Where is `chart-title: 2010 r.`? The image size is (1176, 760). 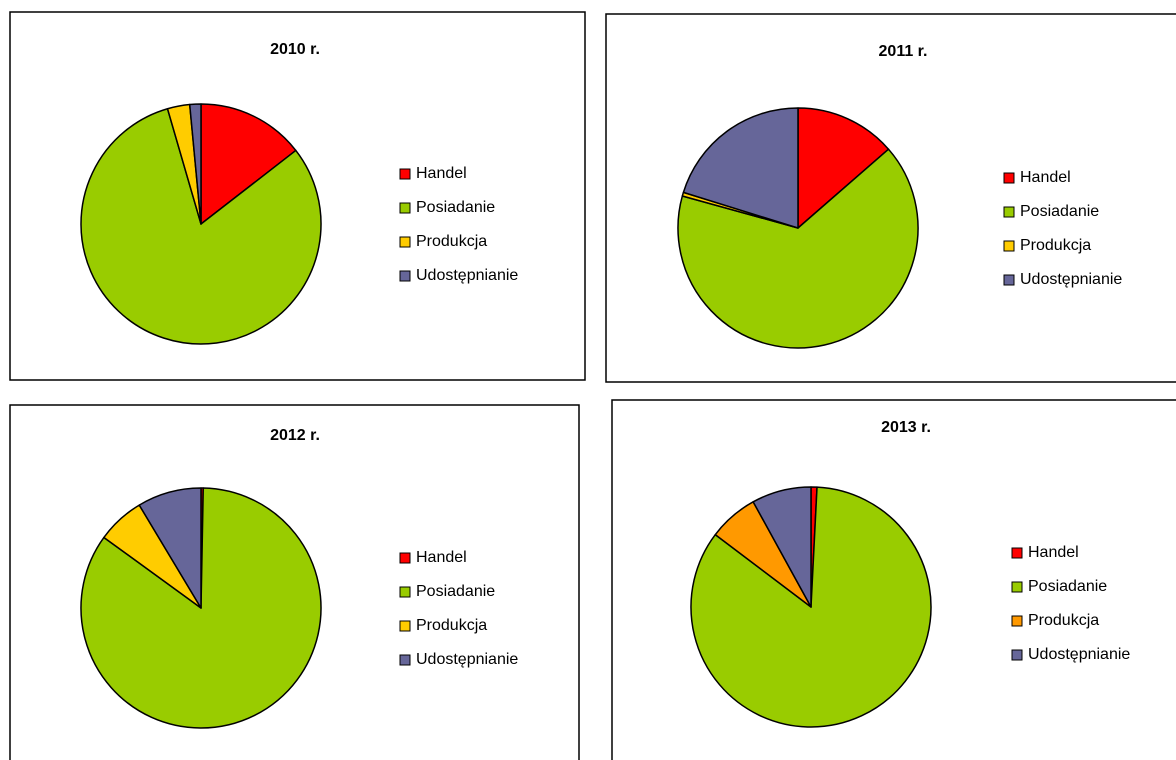
chart-title: 2010 r. is located at coordinates (295, 49).